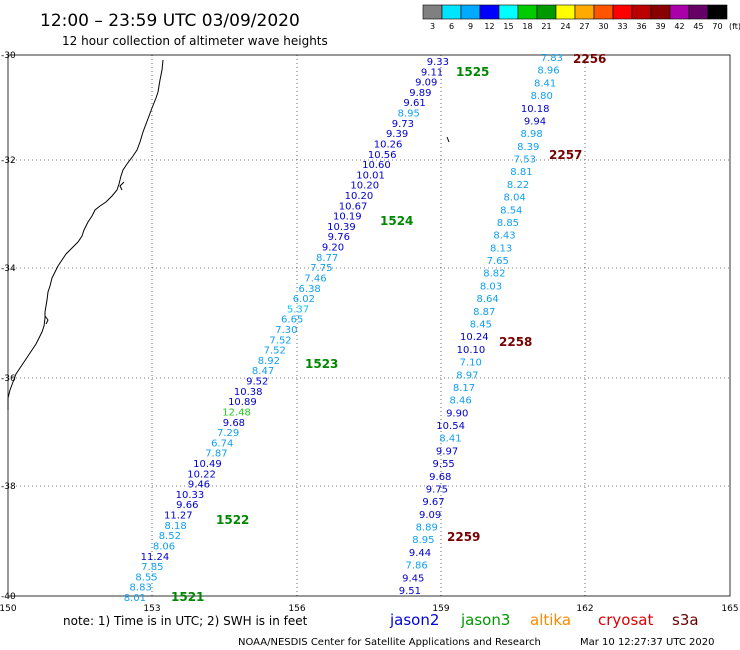  I want to click on lon-tick-label: 159, so click(440, 609).